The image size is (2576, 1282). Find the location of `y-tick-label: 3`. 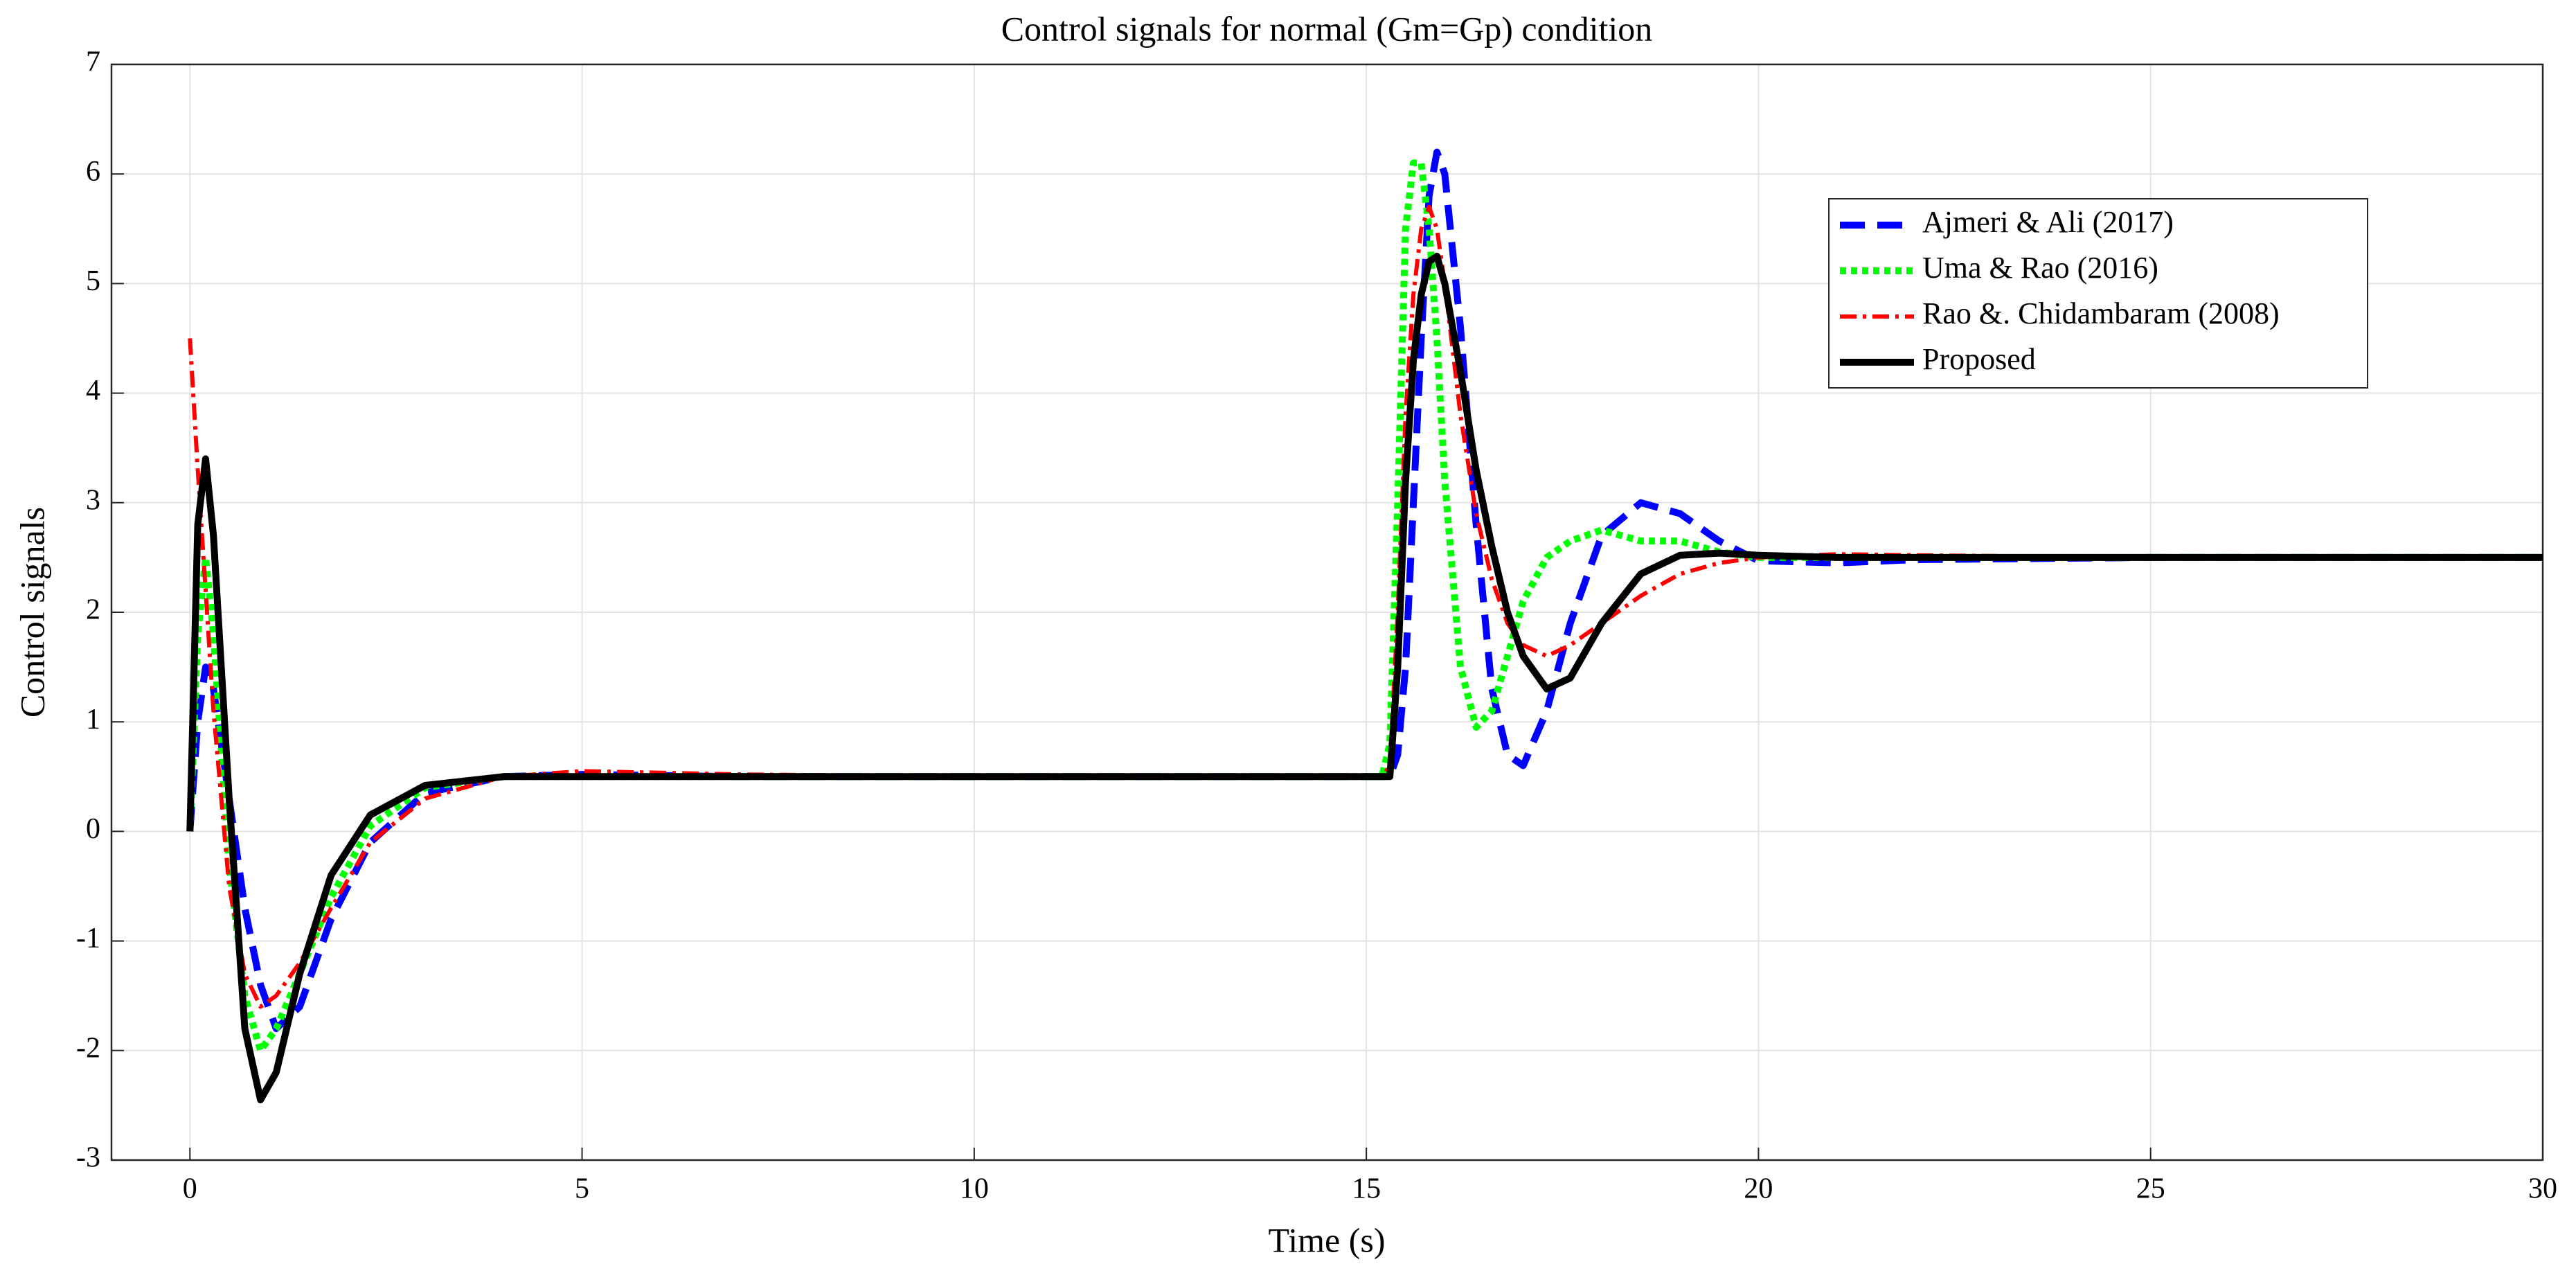

y-tick-label: 3 is located at coordinates (93, 500).